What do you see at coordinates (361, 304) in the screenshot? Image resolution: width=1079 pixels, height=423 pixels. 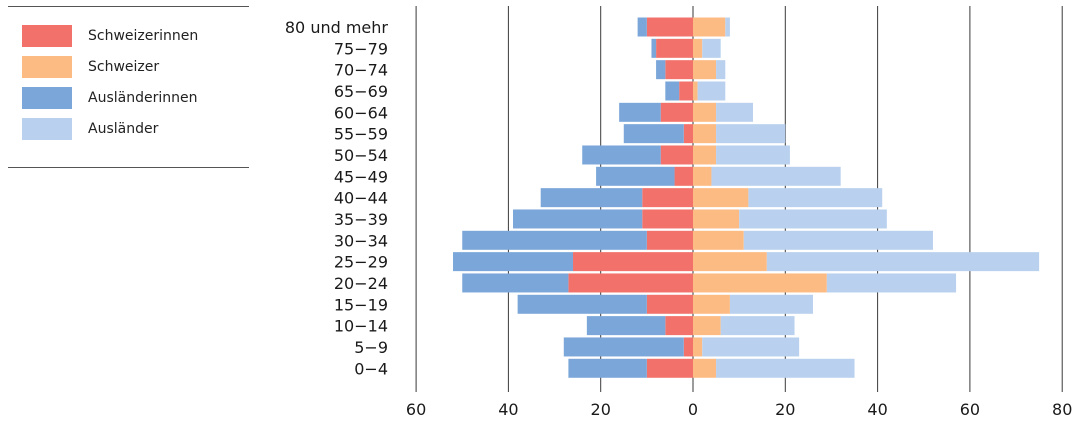 I see `y-tick-label-15-19: 15−19` at bounding box center [361, 304].